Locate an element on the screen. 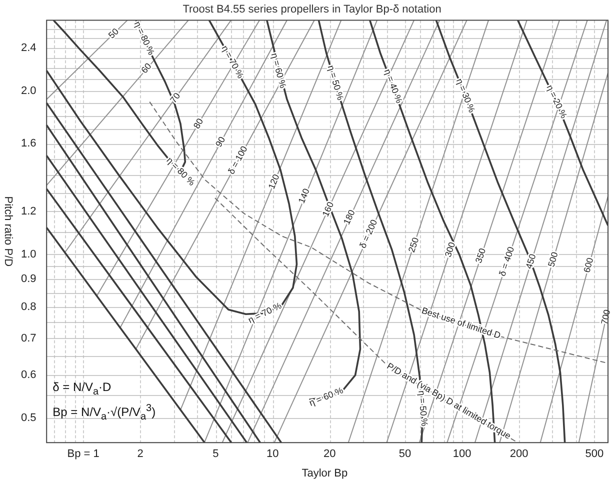  x-tick-label: 10 is located at coordinates (272, 454).